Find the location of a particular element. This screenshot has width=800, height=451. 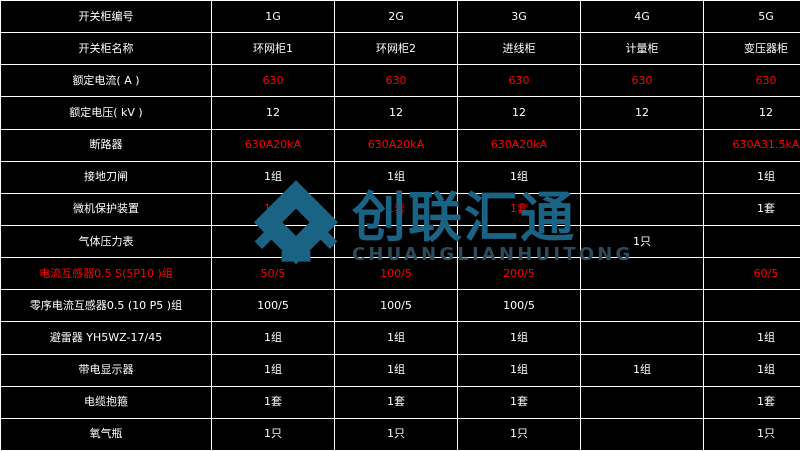

row-label: 零序电流互感器0.5 (10 P5 )组 is located at coordinates (106, 306).